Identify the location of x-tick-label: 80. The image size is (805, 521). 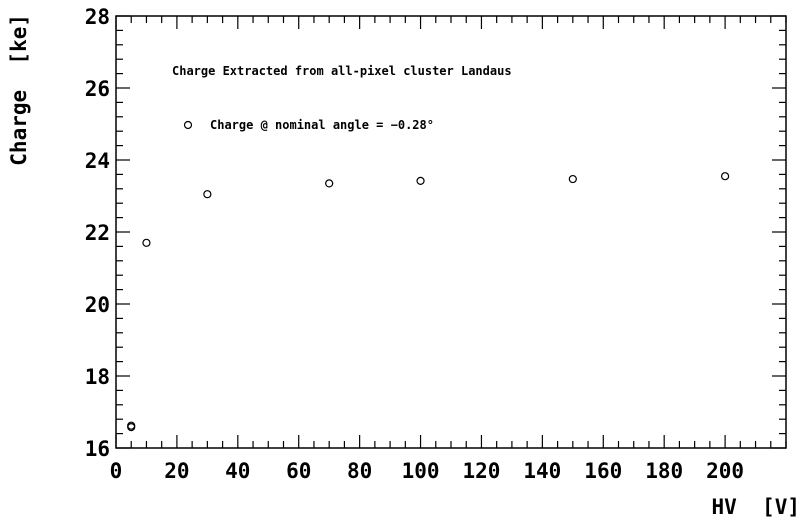
(359, 471).